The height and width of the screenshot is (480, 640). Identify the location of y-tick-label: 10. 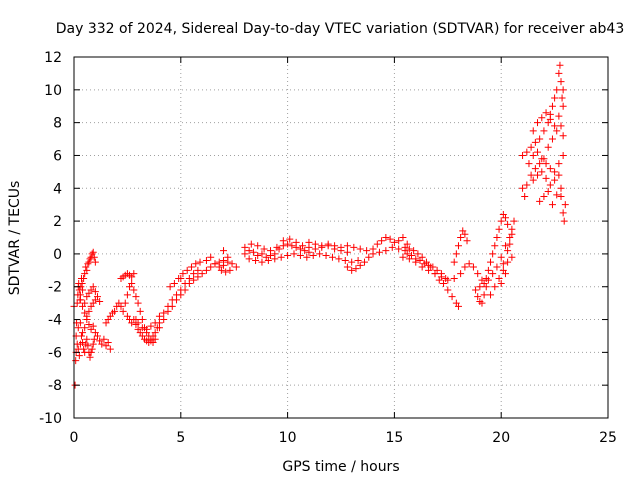
(53, 91).